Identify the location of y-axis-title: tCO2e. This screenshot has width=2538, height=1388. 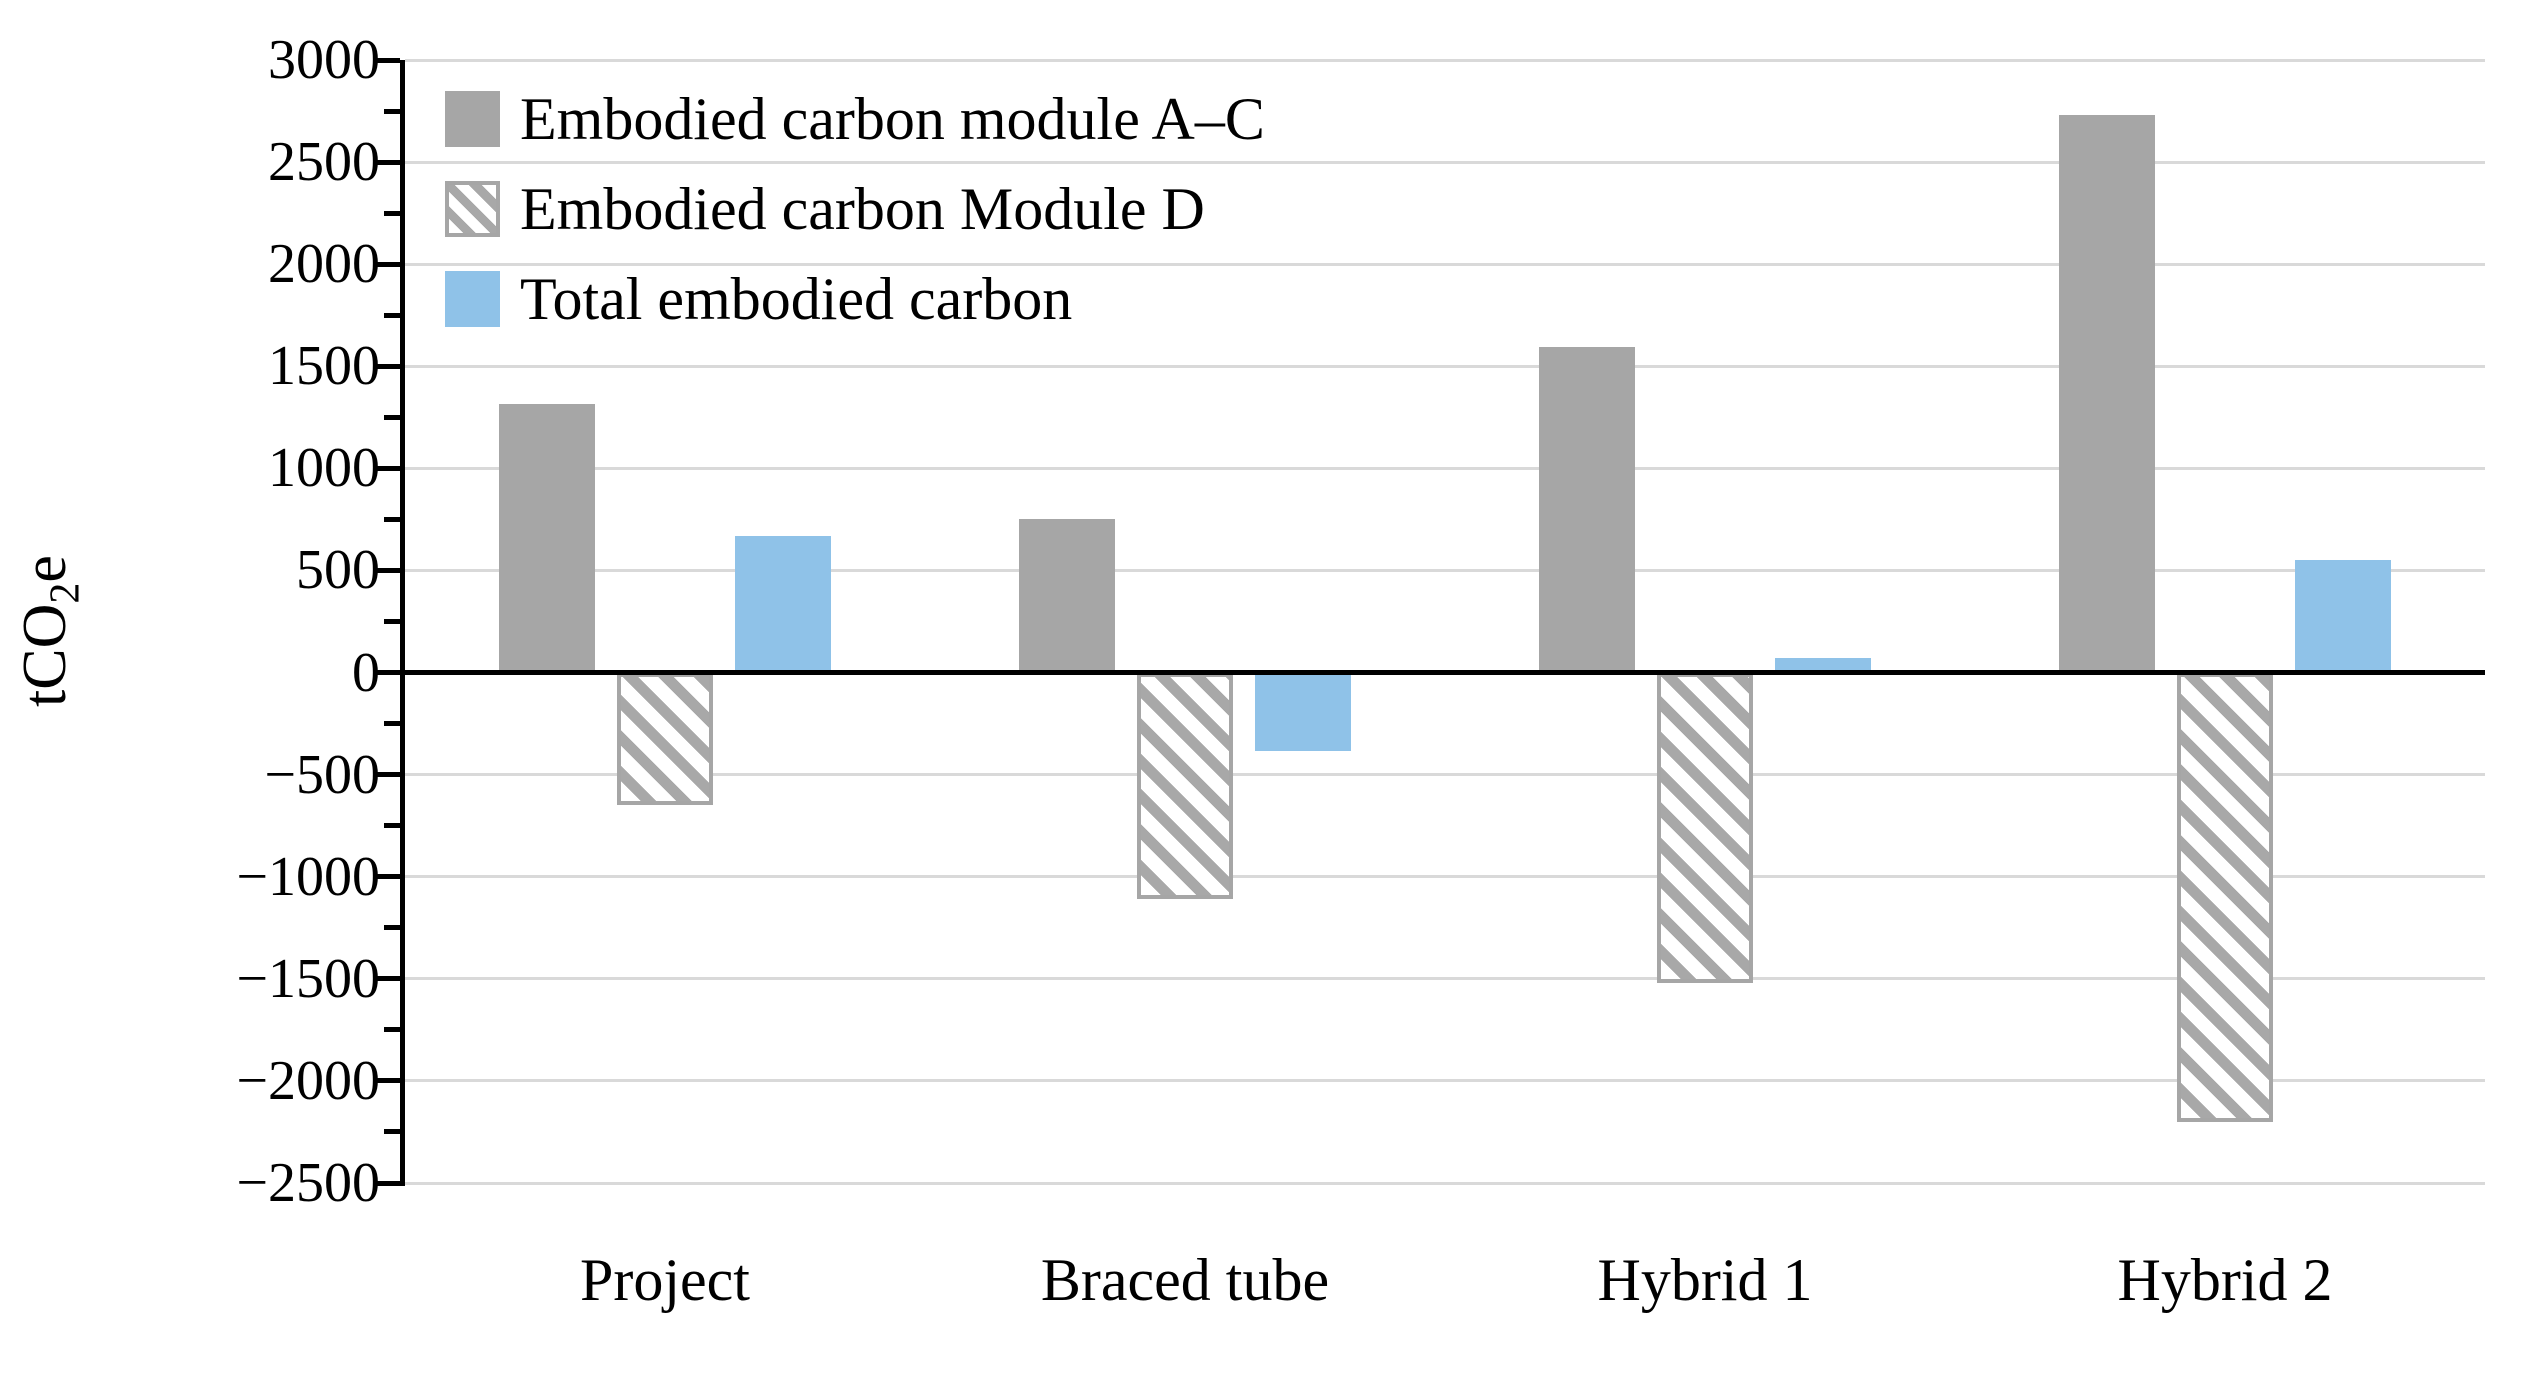
(47, 631).